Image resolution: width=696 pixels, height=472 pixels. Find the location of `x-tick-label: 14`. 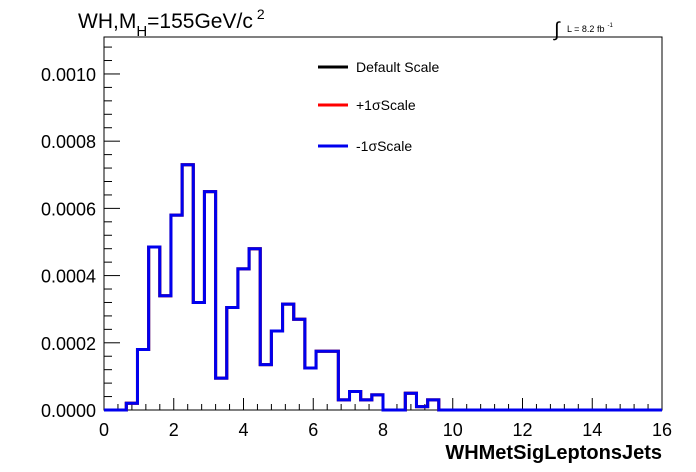

x-tick-label: 14 is located at coordinates (592, 430).